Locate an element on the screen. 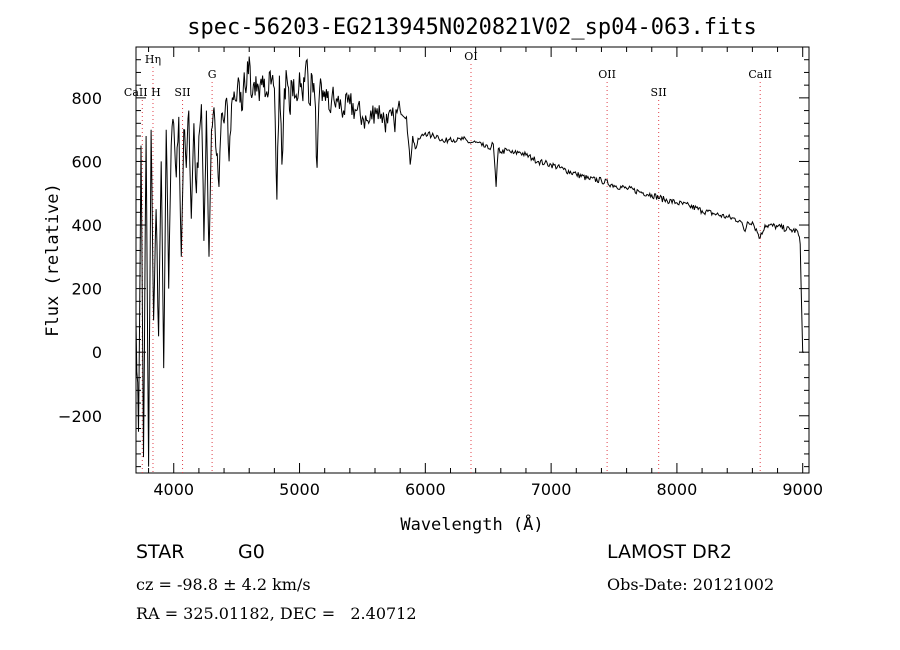 The image size is (900, 650). x-tick-label: 9000 is located at coordinates (802, 489).